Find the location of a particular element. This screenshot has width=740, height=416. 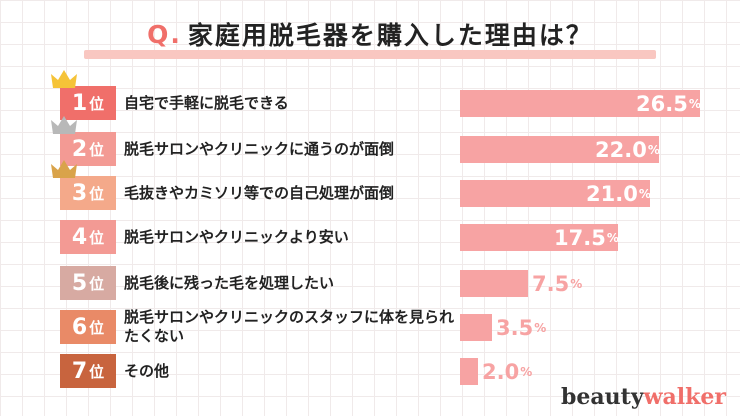

value-label: 3.5% is located at coordinates (521, 327).